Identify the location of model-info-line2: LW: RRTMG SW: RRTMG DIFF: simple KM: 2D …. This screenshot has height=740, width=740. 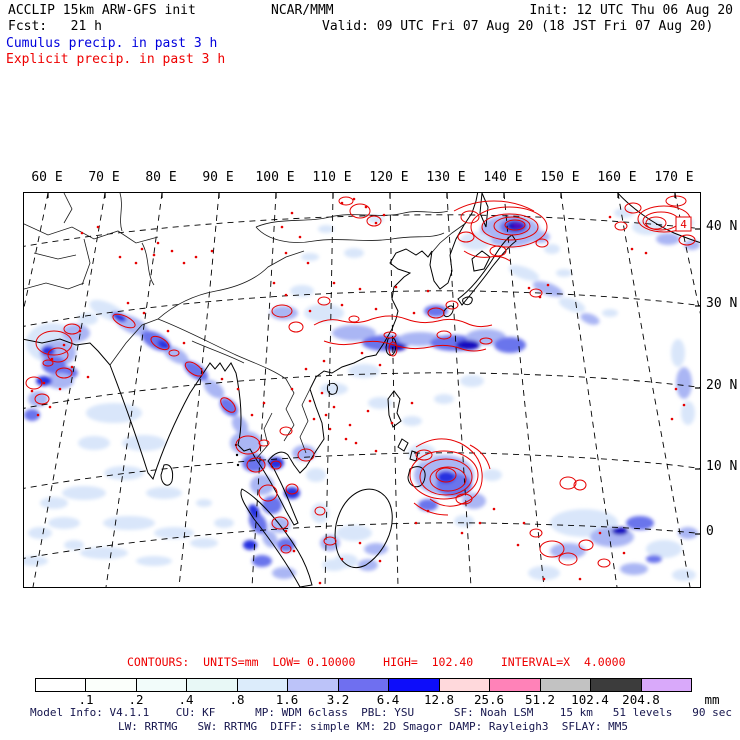
(373, 726).